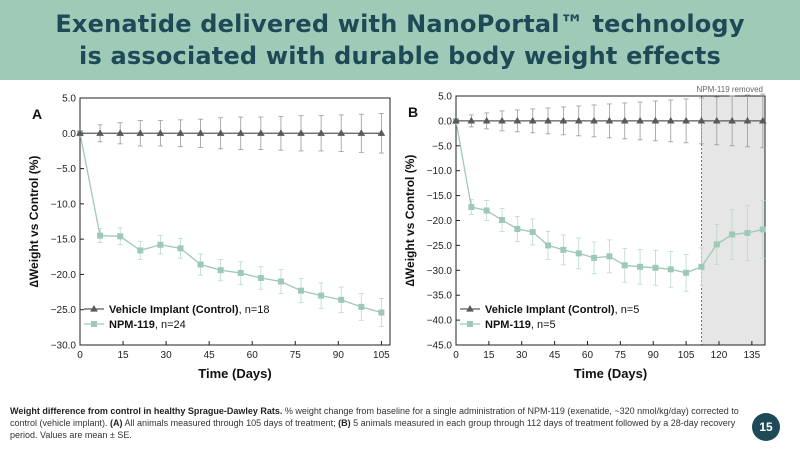 The height and width of the screenshot is (450, 800). I want to click on x-tick-label: 120, so click(719, 355).